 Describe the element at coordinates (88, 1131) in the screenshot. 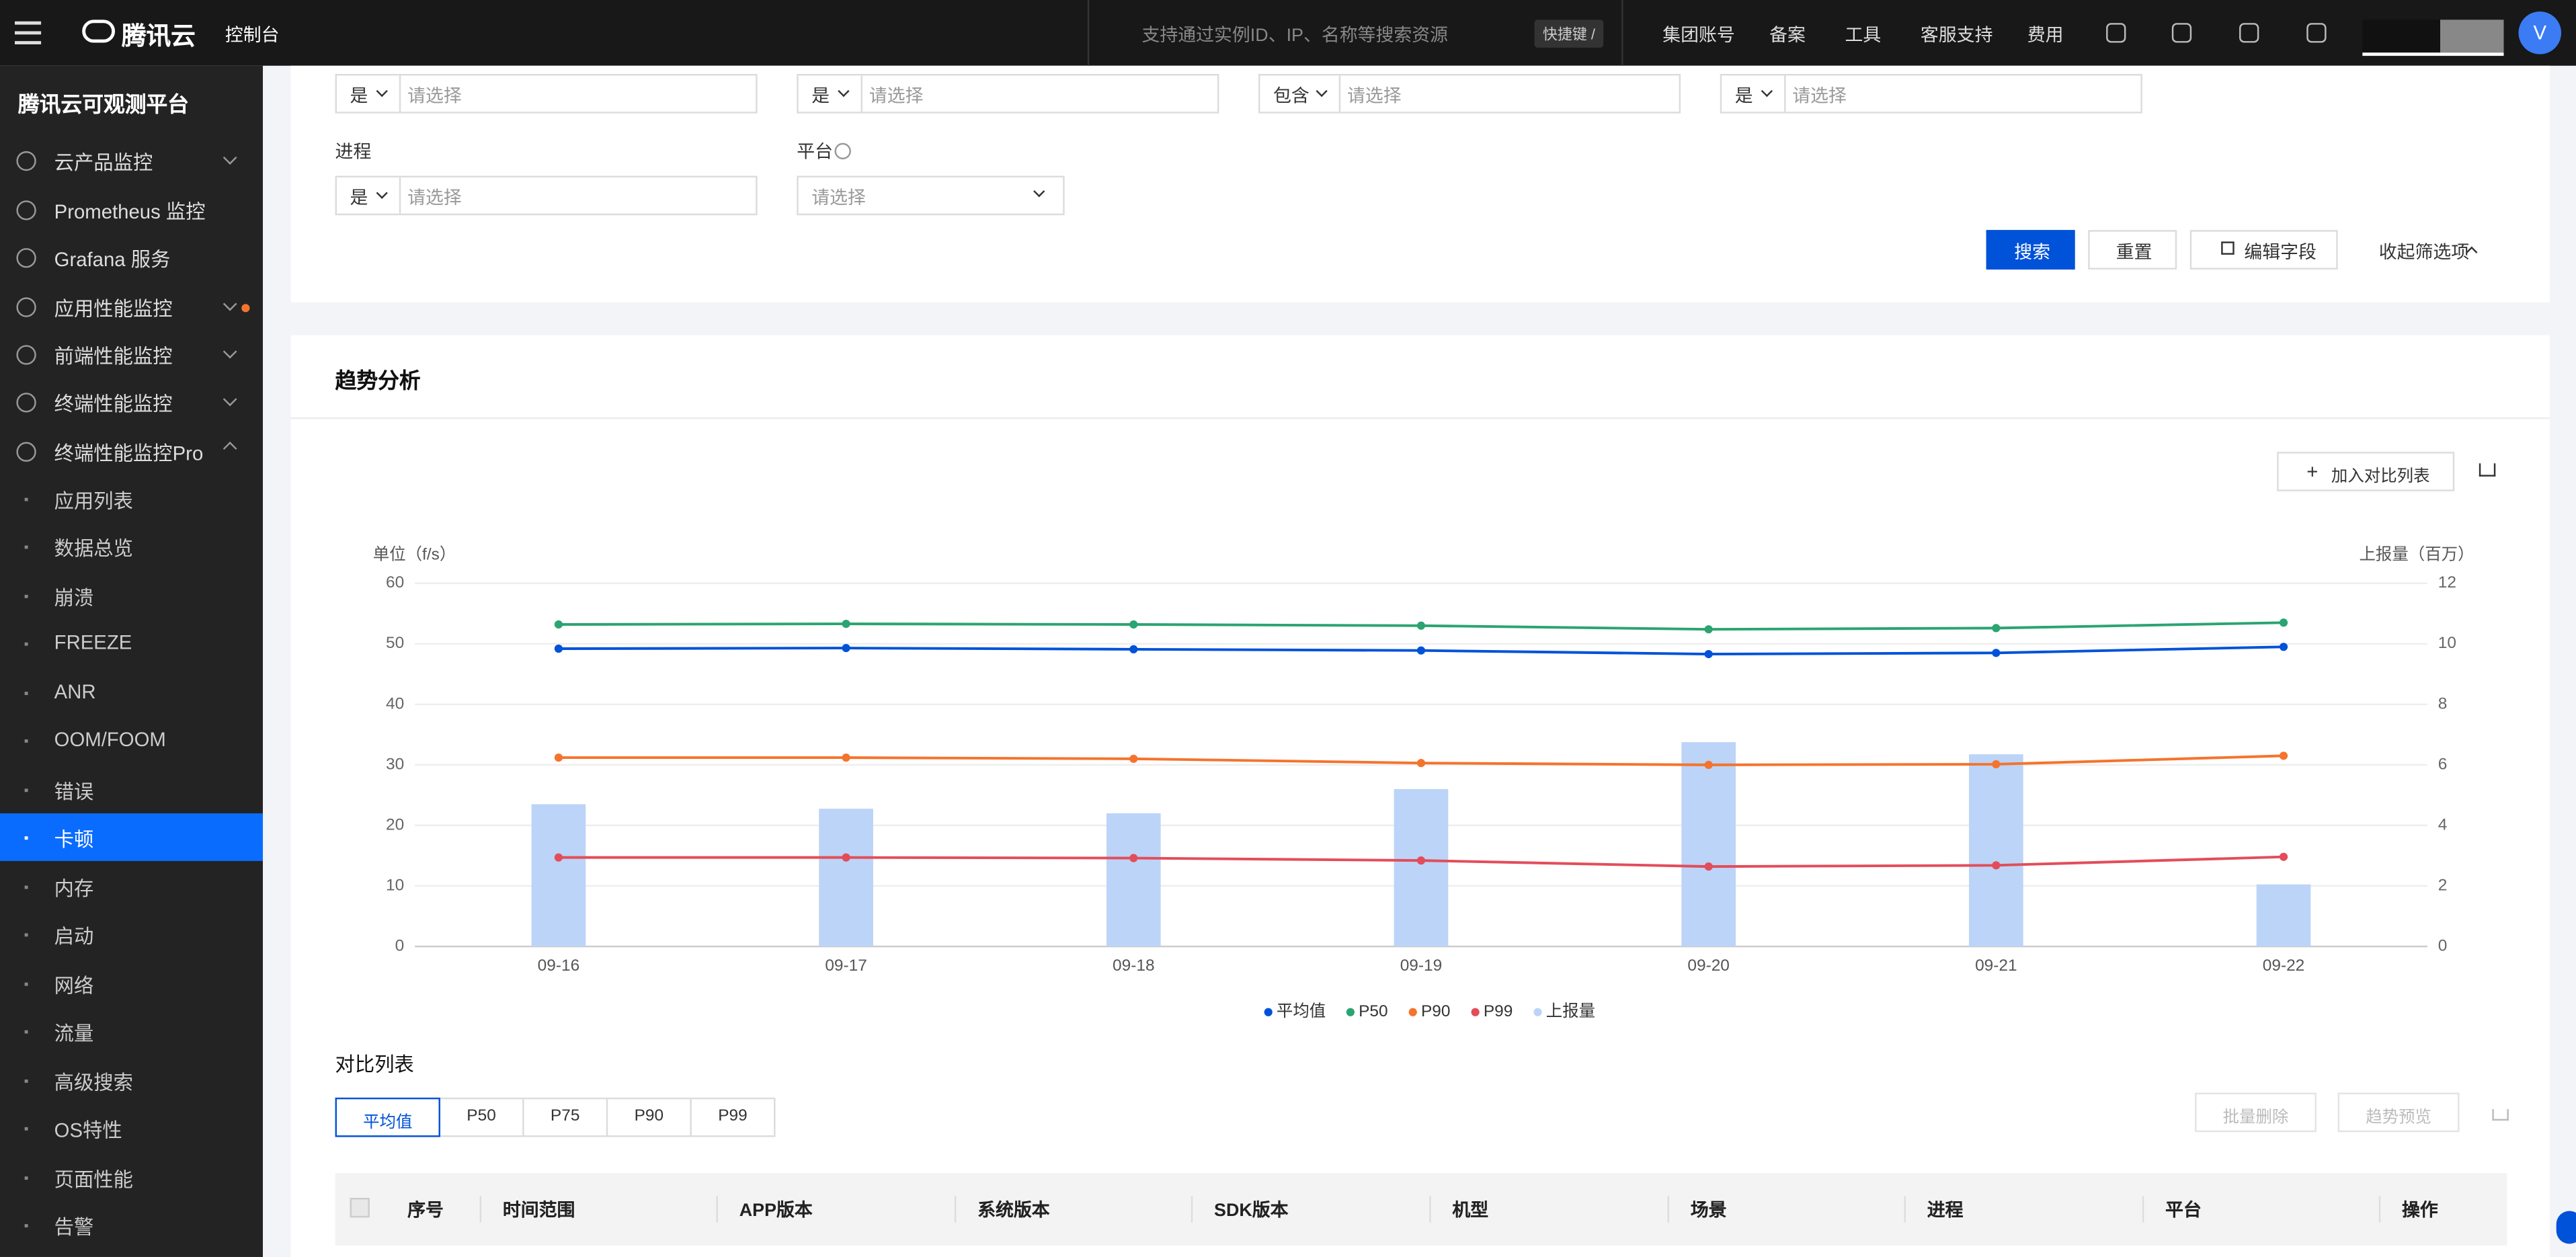

I see `sidebar-item: OS特性` at that location.